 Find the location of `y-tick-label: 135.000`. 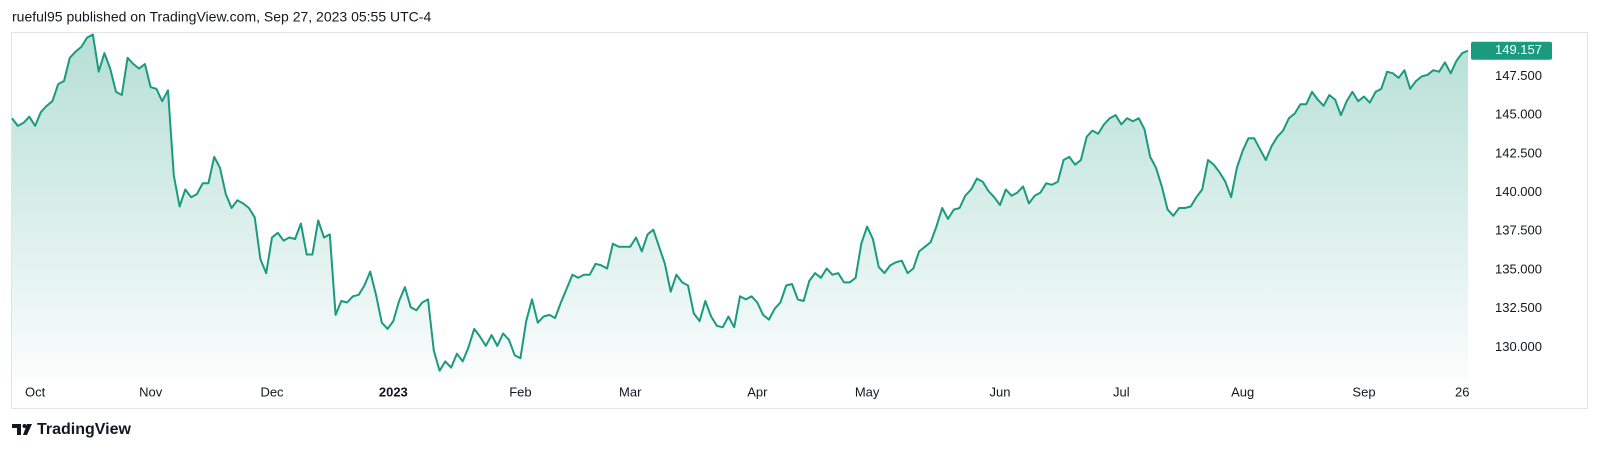

y-tick-label: 135.000 is located at coordinates (1518, 268).